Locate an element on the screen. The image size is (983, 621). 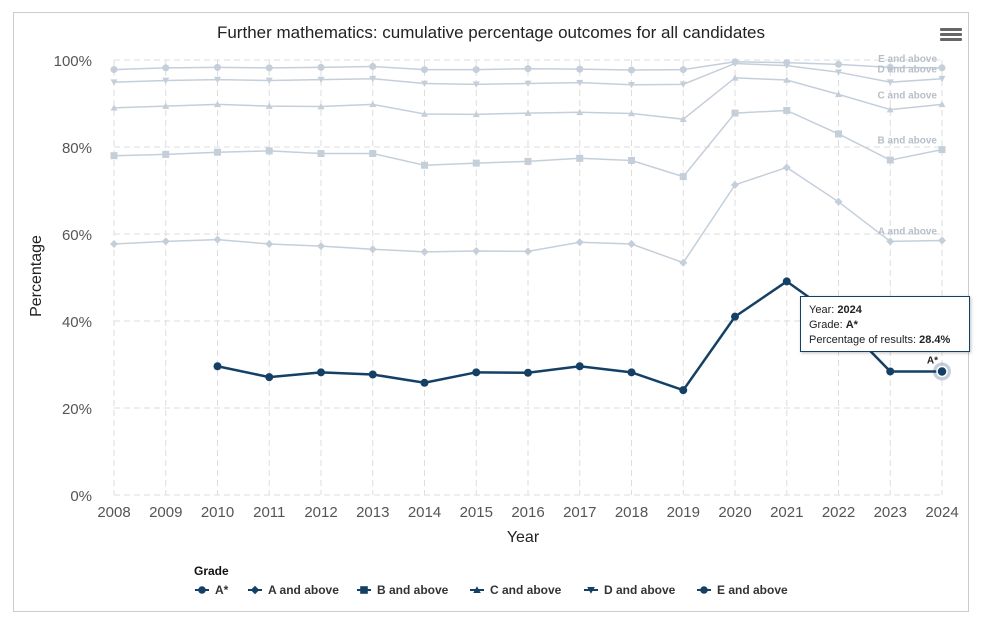
y-tick-label: 60% is located at coordinates (77, 235).